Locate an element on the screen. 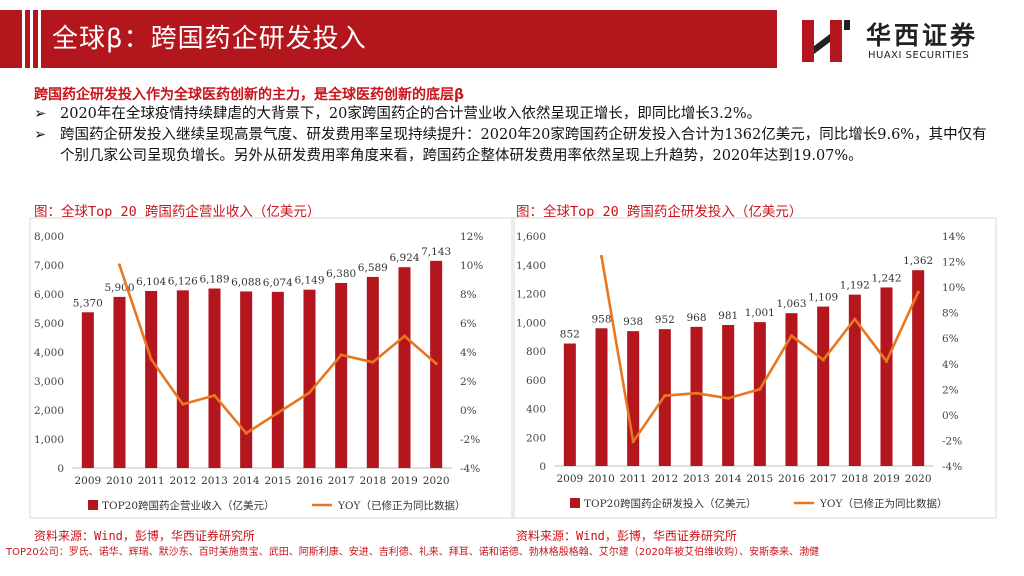  left-axis-tick-label: 5,000 is located at coordinates (49, 324).